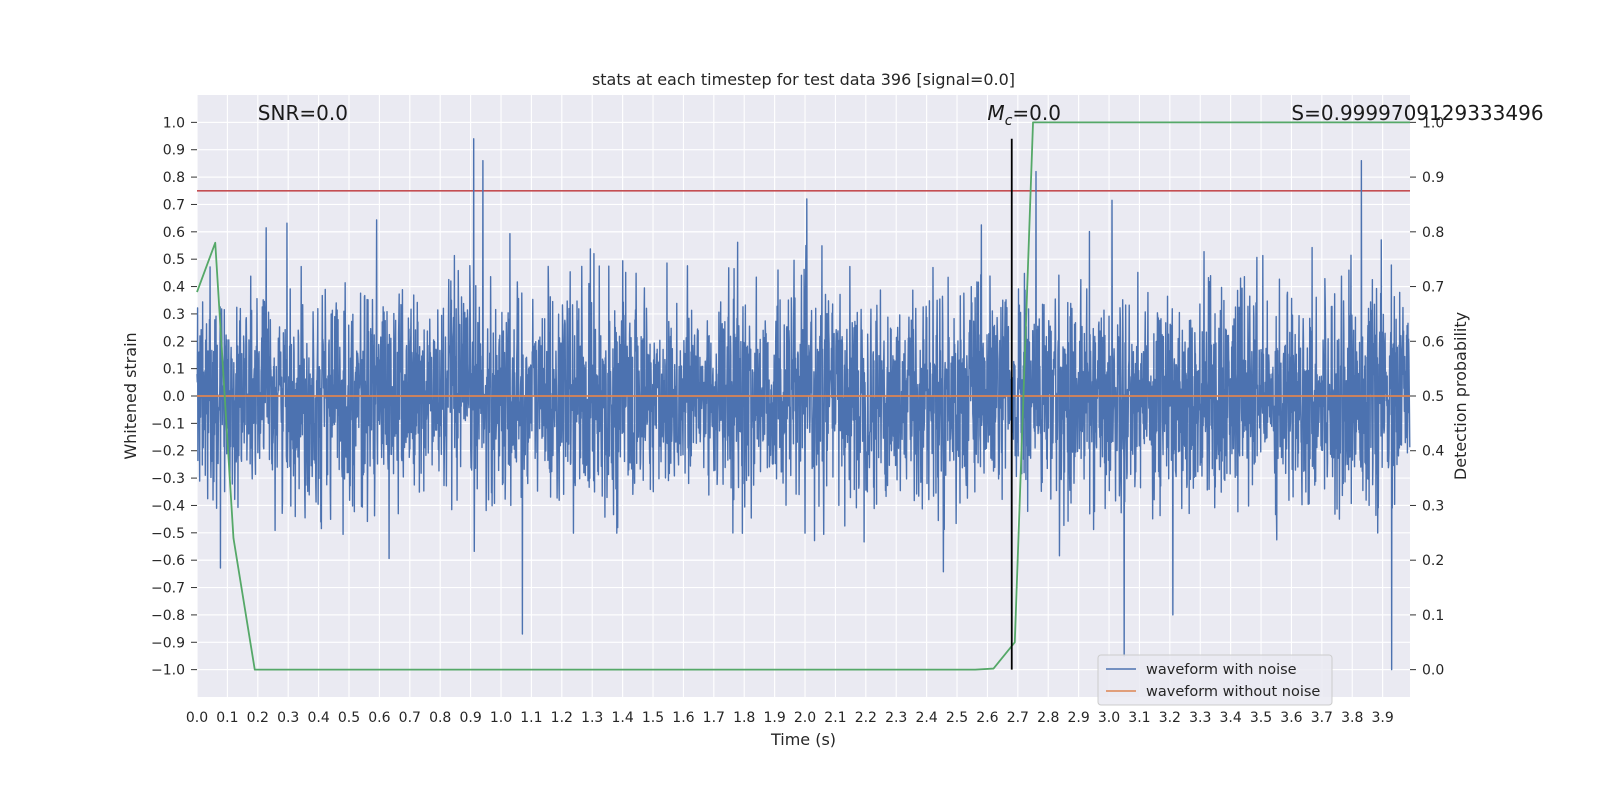  What do you see at coordinates (805, 718) in the screenshot?
I see `x-tick-label: 2.0` at bounding box center [805, 718].